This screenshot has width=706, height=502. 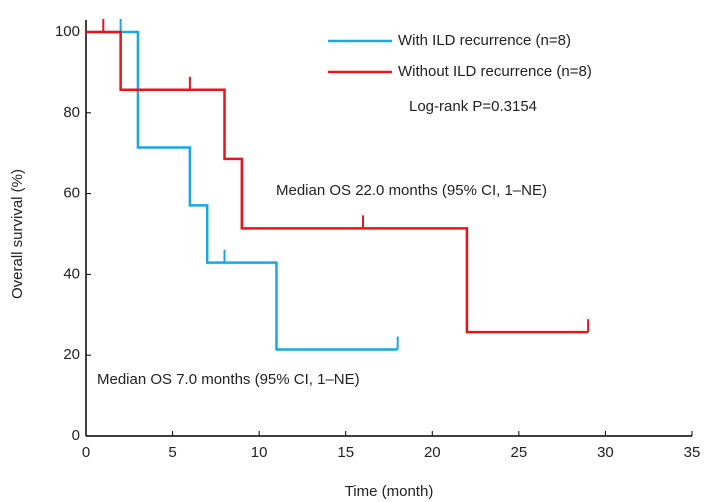 What do you see at coordinates (411, 190) in the screenshot?
I see `annotation: Median OS 22.0 months (95% CI, 1–NE)` at bounding box center [411, 190].